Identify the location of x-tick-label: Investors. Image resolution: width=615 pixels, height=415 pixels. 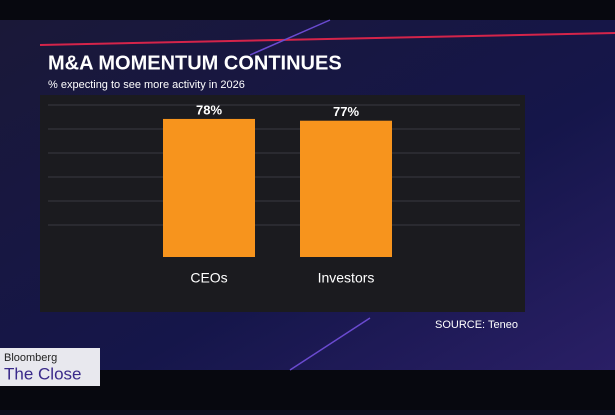
(346, 278).